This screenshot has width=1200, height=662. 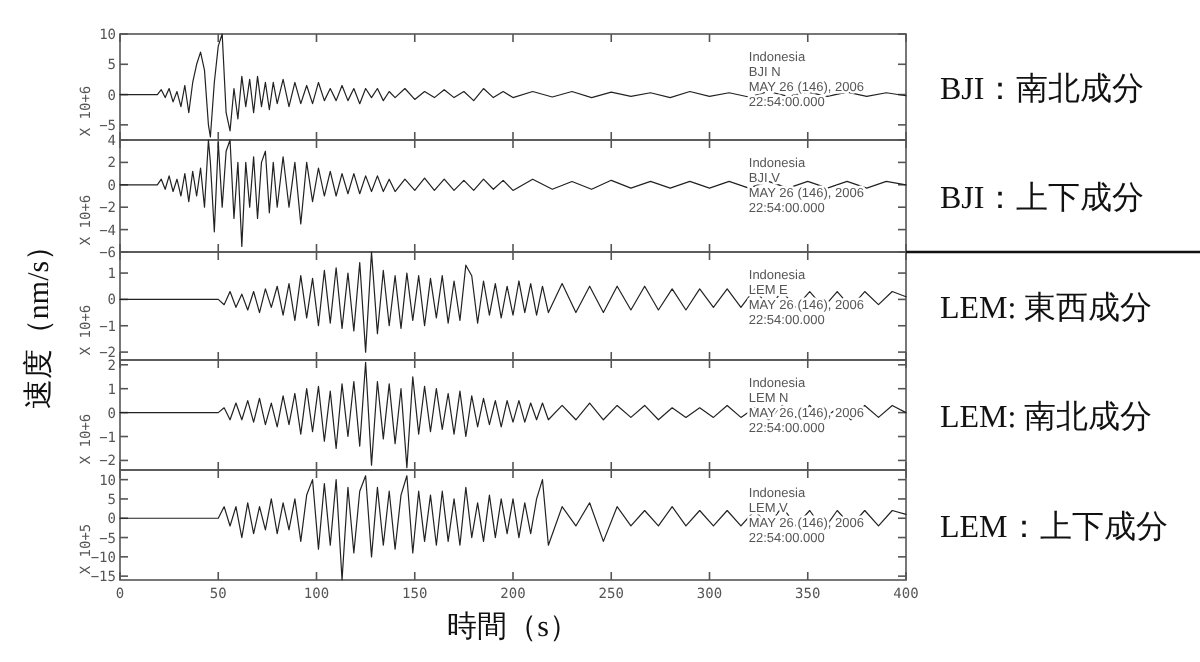 What do you see at coordinates (1054, 527) in the screenshot?
I see `series-label: LEM：上下成分` at bounding box center [1054, 527].